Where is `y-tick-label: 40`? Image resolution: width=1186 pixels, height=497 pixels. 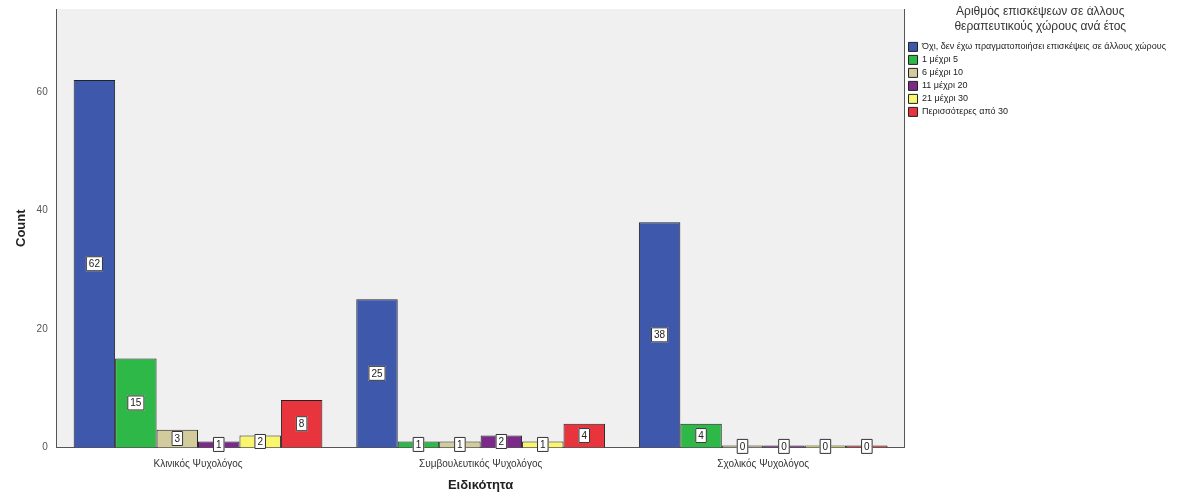 y-tick-label: 40 is located at coordinates (42, 210).